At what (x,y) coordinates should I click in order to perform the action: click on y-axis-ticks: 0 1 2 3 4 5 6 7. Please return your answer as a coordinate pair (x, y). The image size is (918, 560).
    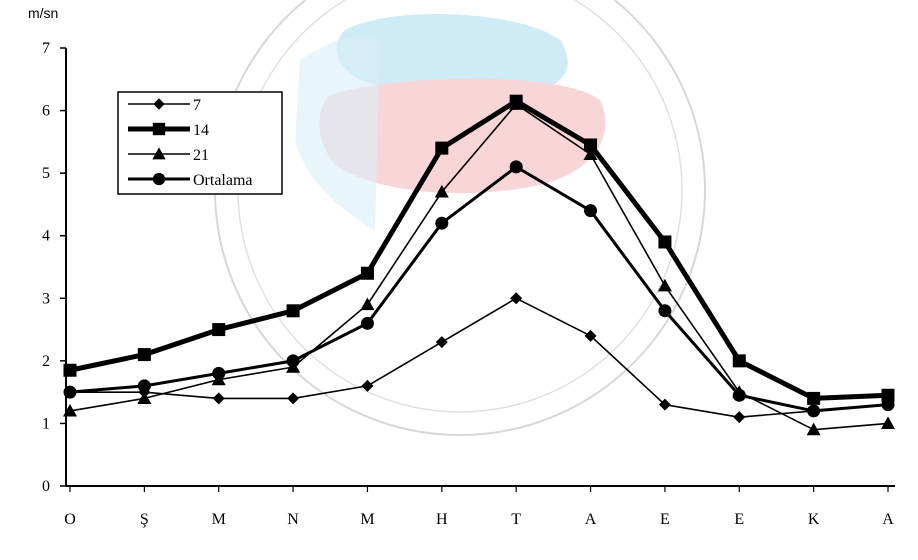
    Looking at the image, I should click on (54, 267).